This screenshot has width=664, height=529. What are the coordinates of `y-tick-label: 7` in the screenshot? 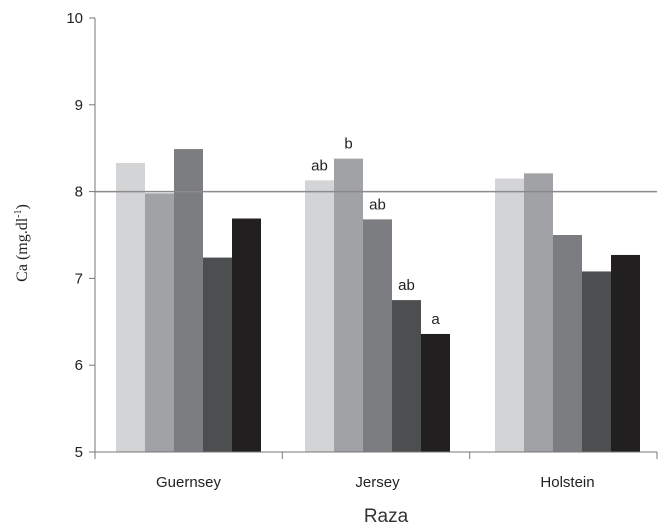 It's located at (79, 278).